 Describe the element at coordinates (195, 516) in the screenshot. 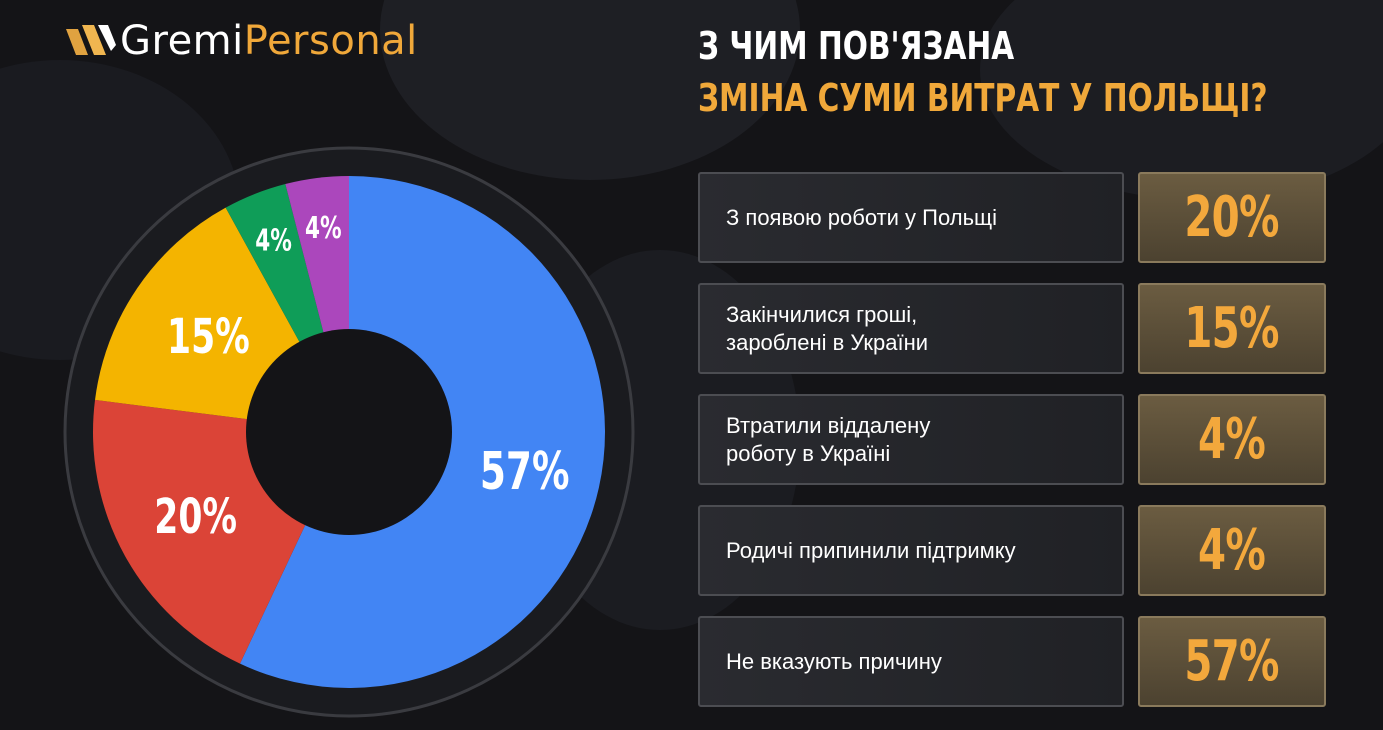

I see `slice-label-2: 20%` at that location.